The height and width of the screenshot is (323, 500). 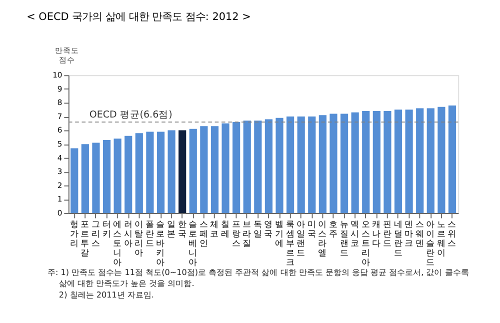 What do you see at coordinates (247, 234) in the screenshot?
I see `x-tick-label: 브라질` at bounding box center [247, 234].